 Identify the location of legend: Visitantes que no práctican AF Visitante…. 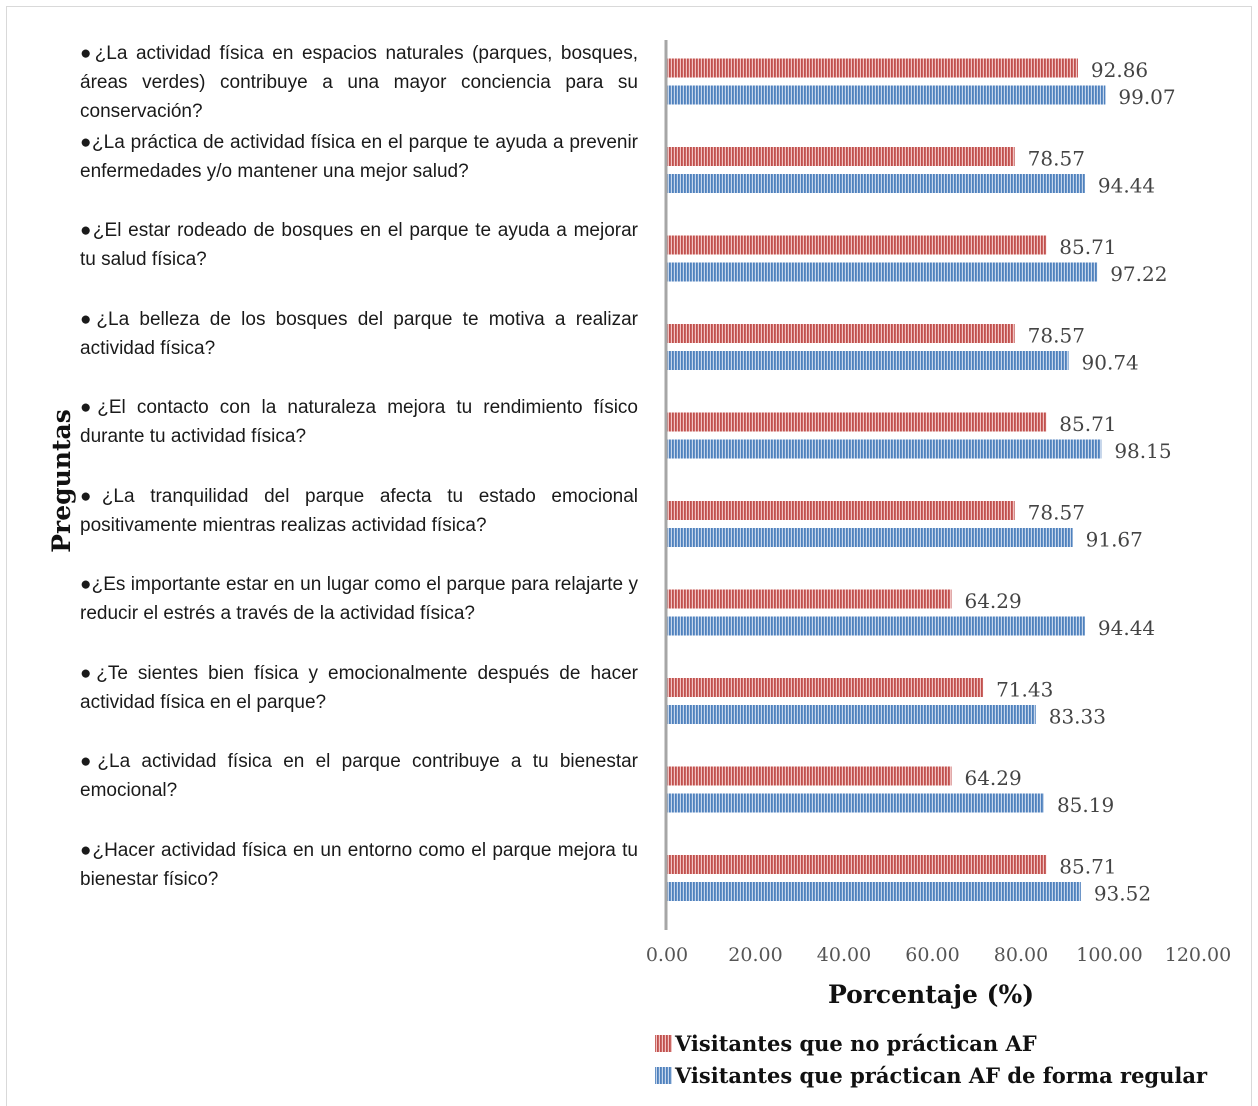
(931, 1059).